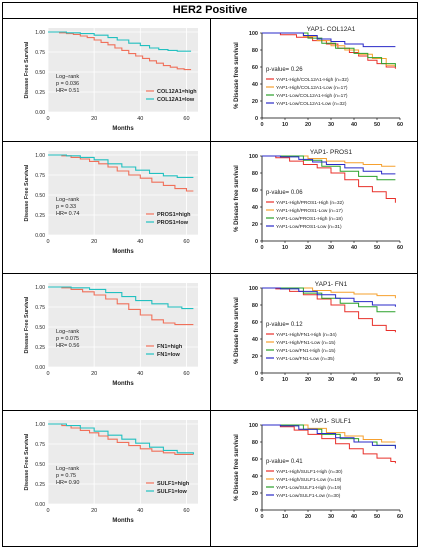 The width and height of the screenshot is (422, 550). What do you see at coordinates (40, 196) in the screenshot?
I see `PROS1-left-ytick-label: 0.50` at bounding box center [40, 196].